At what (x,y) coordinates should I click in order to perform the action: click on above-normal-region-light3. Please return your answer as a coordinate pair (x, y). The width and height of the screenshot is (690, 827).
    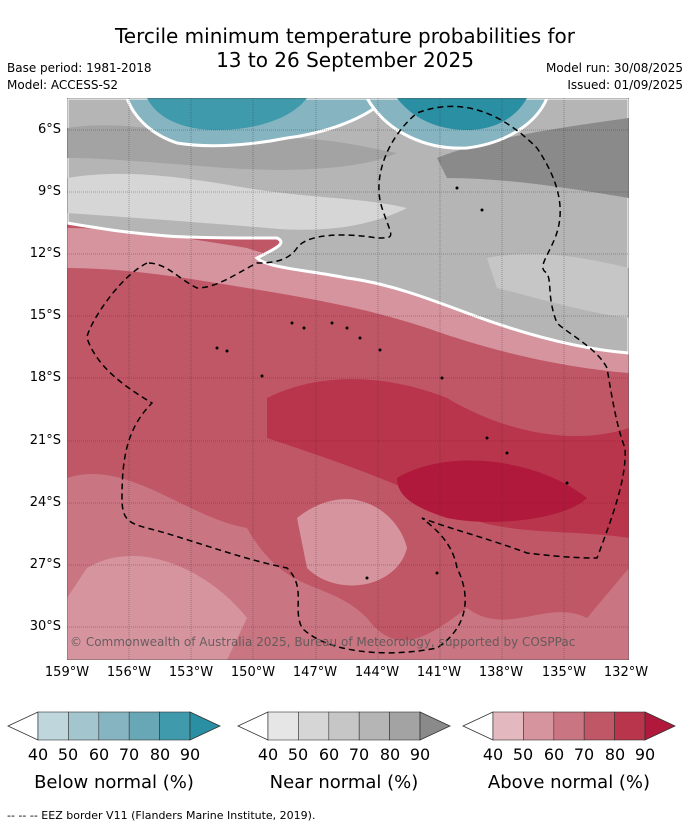
    Looking at the image, I should click on (352, 542).